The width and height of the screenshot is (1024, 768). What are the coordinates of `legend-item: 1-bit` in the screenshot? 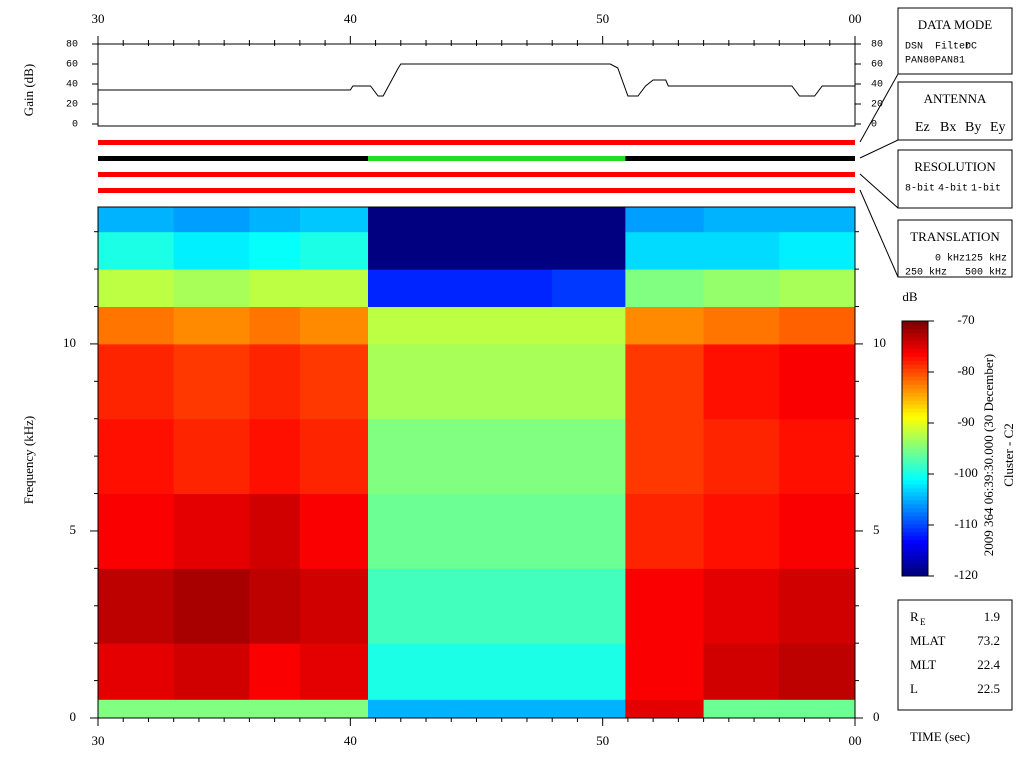 It's located at (986, 189).